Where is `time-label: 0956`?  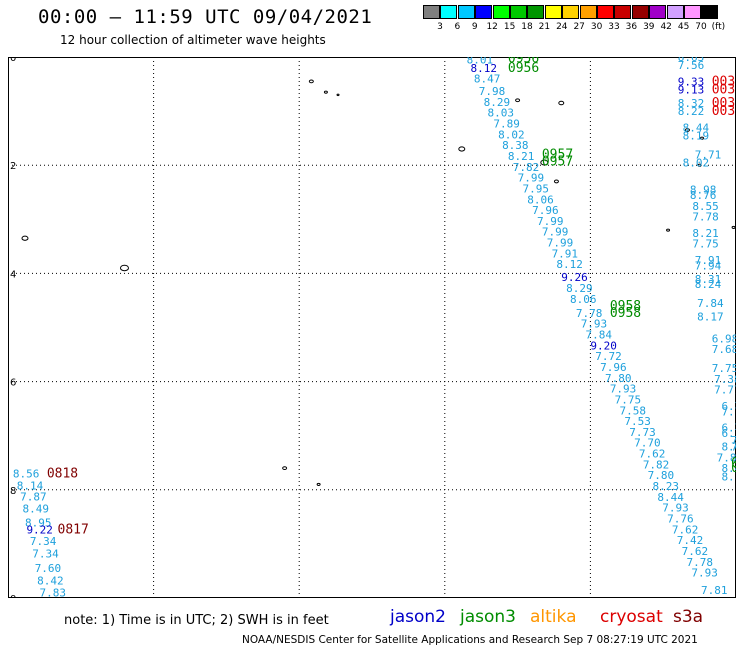
time-label: 0956 is located at coordinates (523, 62).